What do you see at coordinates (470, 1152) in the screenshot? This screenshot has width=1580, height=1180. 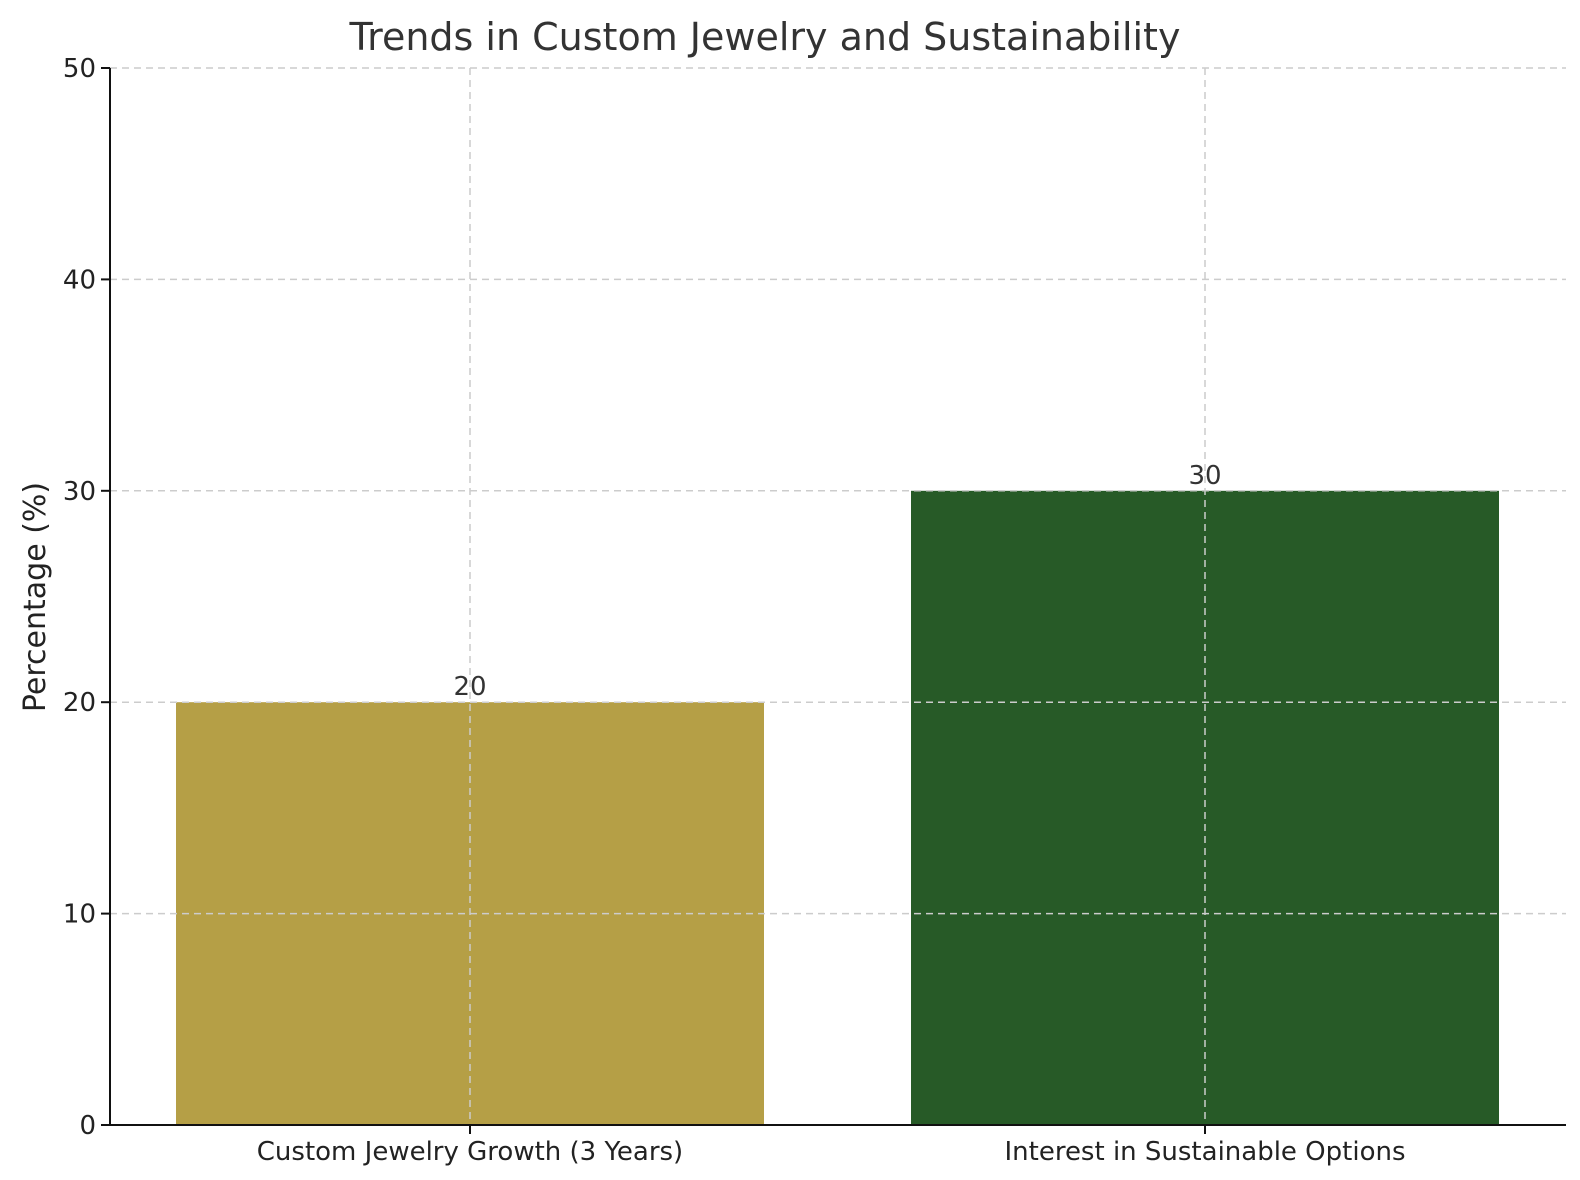 I see `x-tick-label-1: Custom Jewelry Growth (3 Years)` at bounding box center [470, 1152].